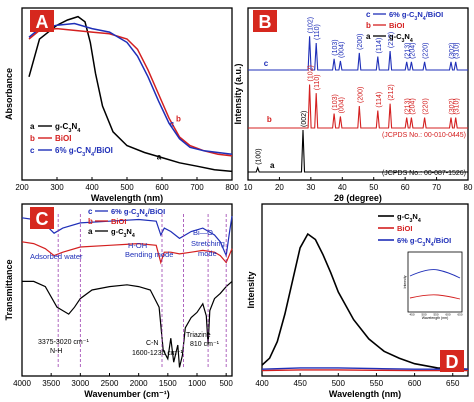 This screenshot has width=474, height=402. Describe the element at coordinates (453, 383) in the screenshot. I see `x-tick-label: 650` at that location.